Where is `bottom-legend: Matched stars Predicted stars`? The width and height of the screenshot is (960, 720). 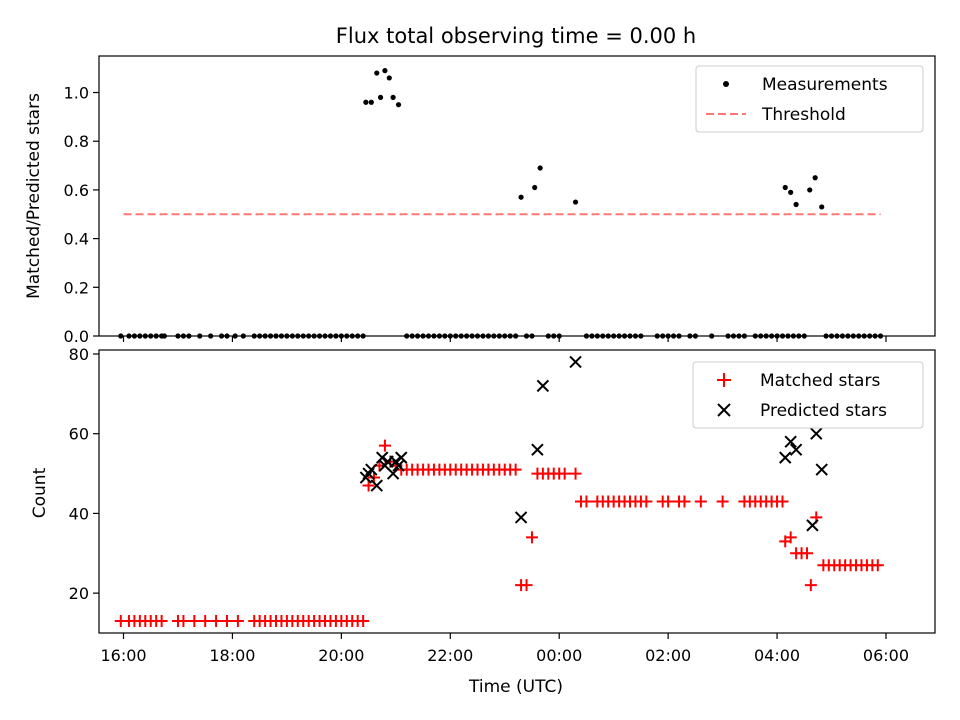
bottom-legend: Matched stars Predicted stars is located at coordinates (808, 395).